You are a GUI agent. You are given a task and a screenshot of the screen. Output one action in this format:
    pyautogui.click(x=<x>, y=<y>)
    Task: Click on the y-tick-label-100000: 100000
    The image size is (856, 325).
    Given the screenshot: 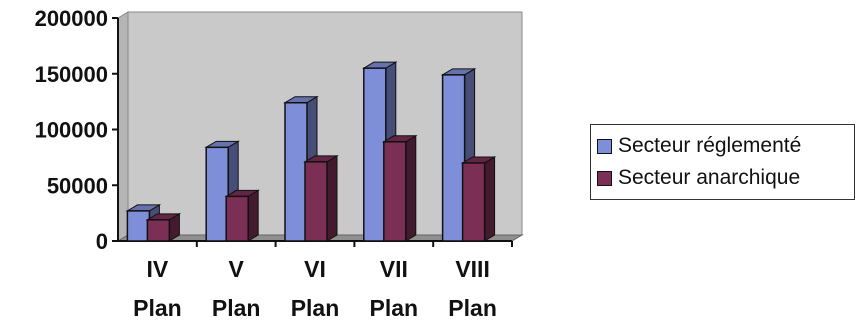 What is the action you would take?
    pyautogui.click(x=71, y=130)
    